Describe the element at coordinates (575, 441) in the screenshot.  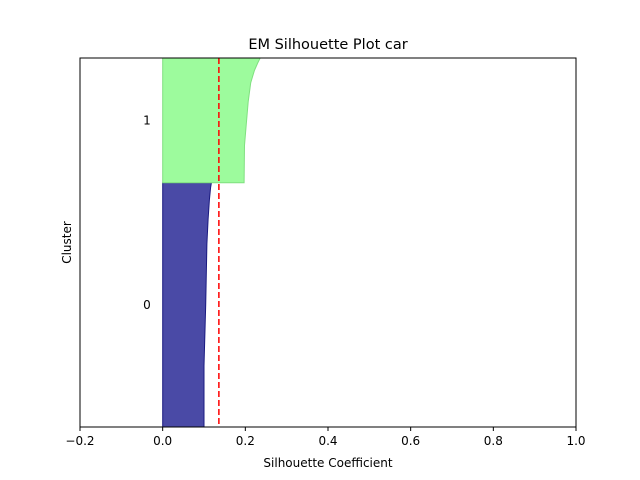
I see `x-tick-label: 1.0` at that location.